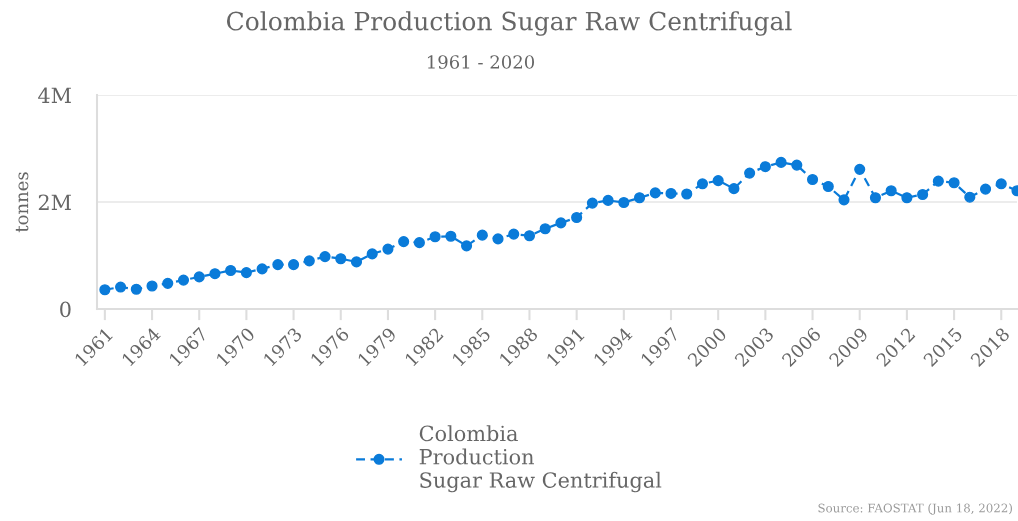 Image resolution: width=1018 pixels, height=521 pixels. What do you see at coordinates (54, 95) in the screenshot?
I see `y-tick-label: 4M` at bounding box center [54, 95].